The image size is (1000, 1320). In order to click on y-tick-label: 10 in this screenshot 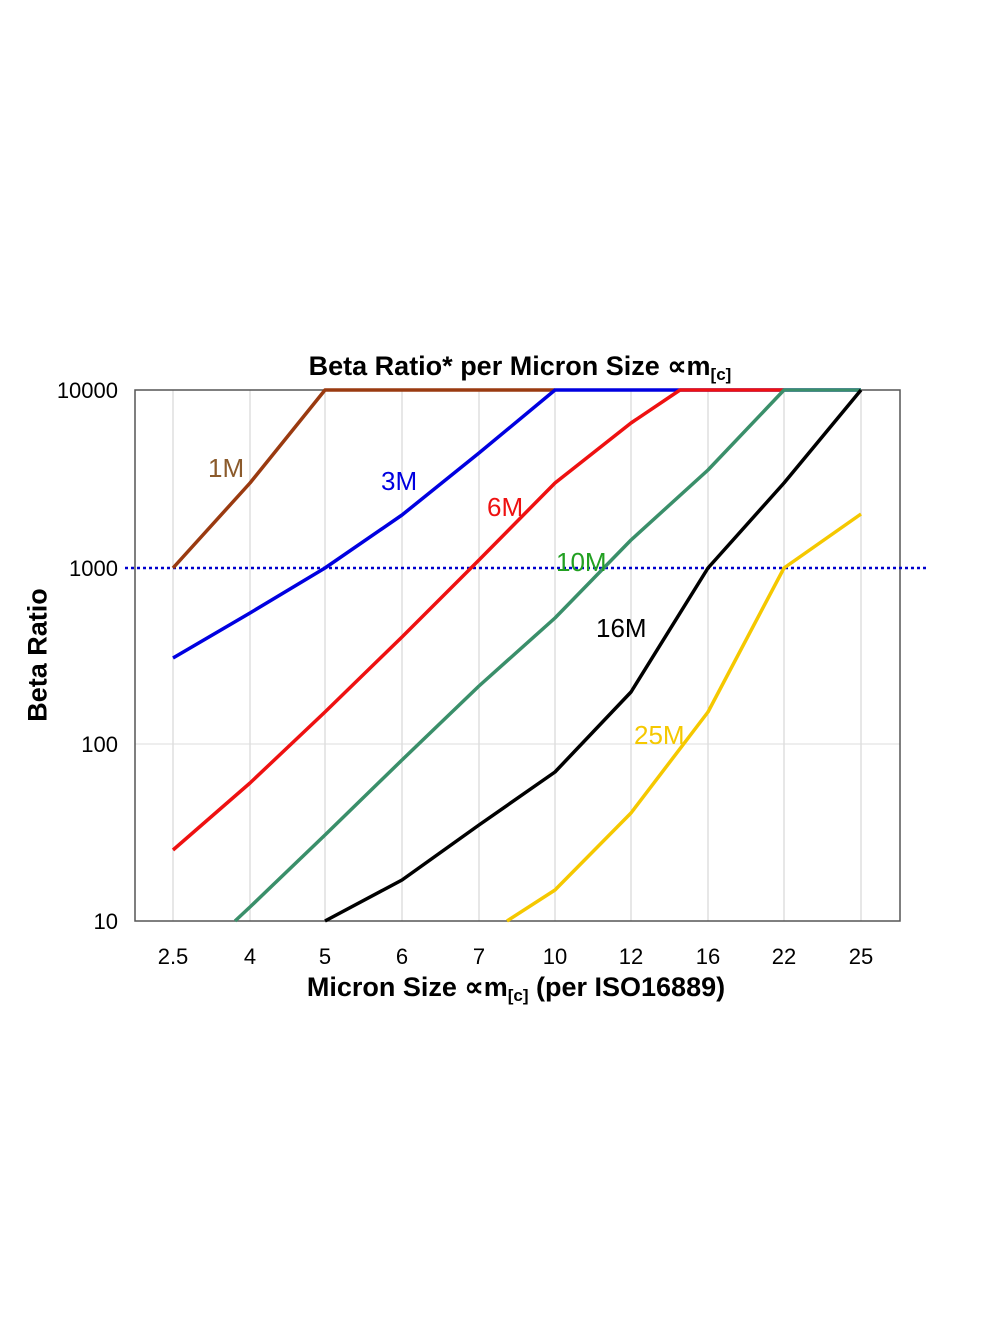, I will do `click(106, 921)`.